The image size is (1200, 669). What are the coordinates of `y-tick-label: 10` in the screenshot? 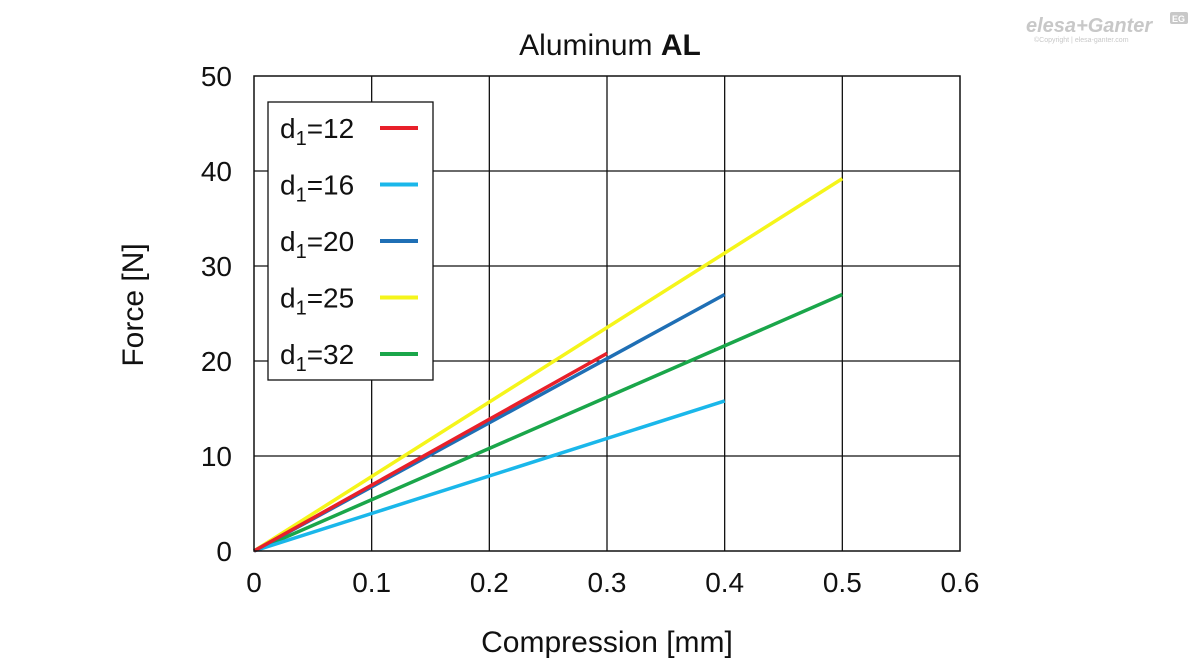 It's located at (216, 456).